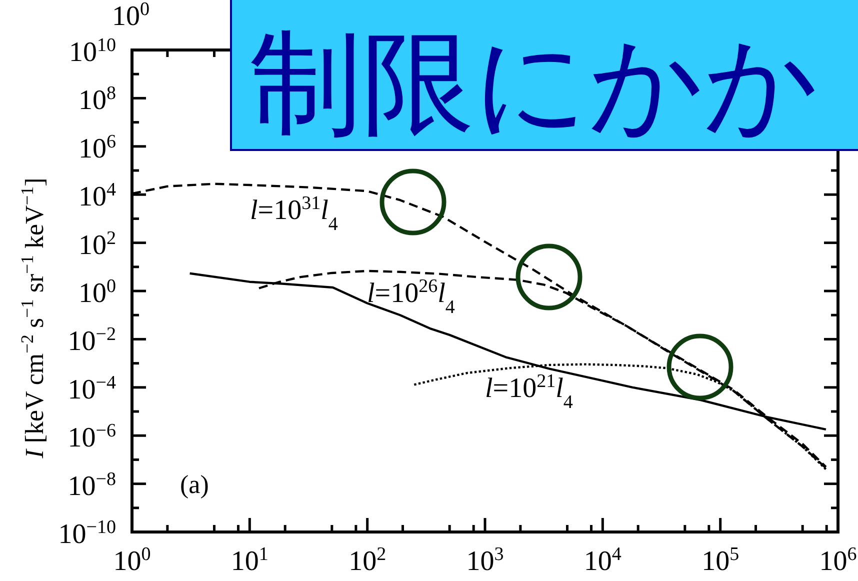 Image resolution: width=858 pixels, height=581 pixels. I want to click on series-label: l=10$^{26}$l$_{4}$, so click(411, 297).